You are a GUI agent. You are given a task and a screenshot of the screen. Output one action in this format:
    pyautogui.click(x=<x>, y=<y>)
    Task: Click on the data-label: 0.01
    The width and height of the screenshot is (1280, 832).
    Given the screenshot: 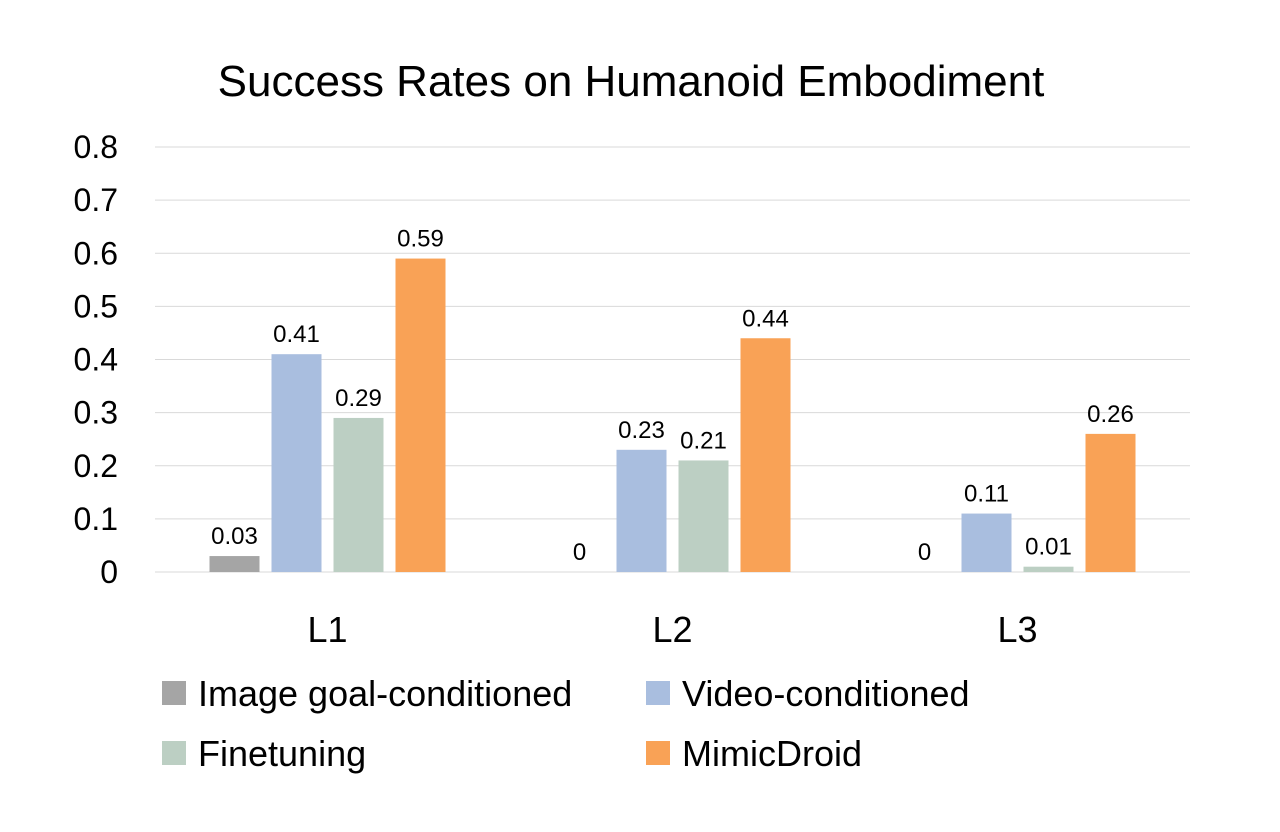 What is the action you would take?
    pyautogui.click(x=1048, y=547)
    